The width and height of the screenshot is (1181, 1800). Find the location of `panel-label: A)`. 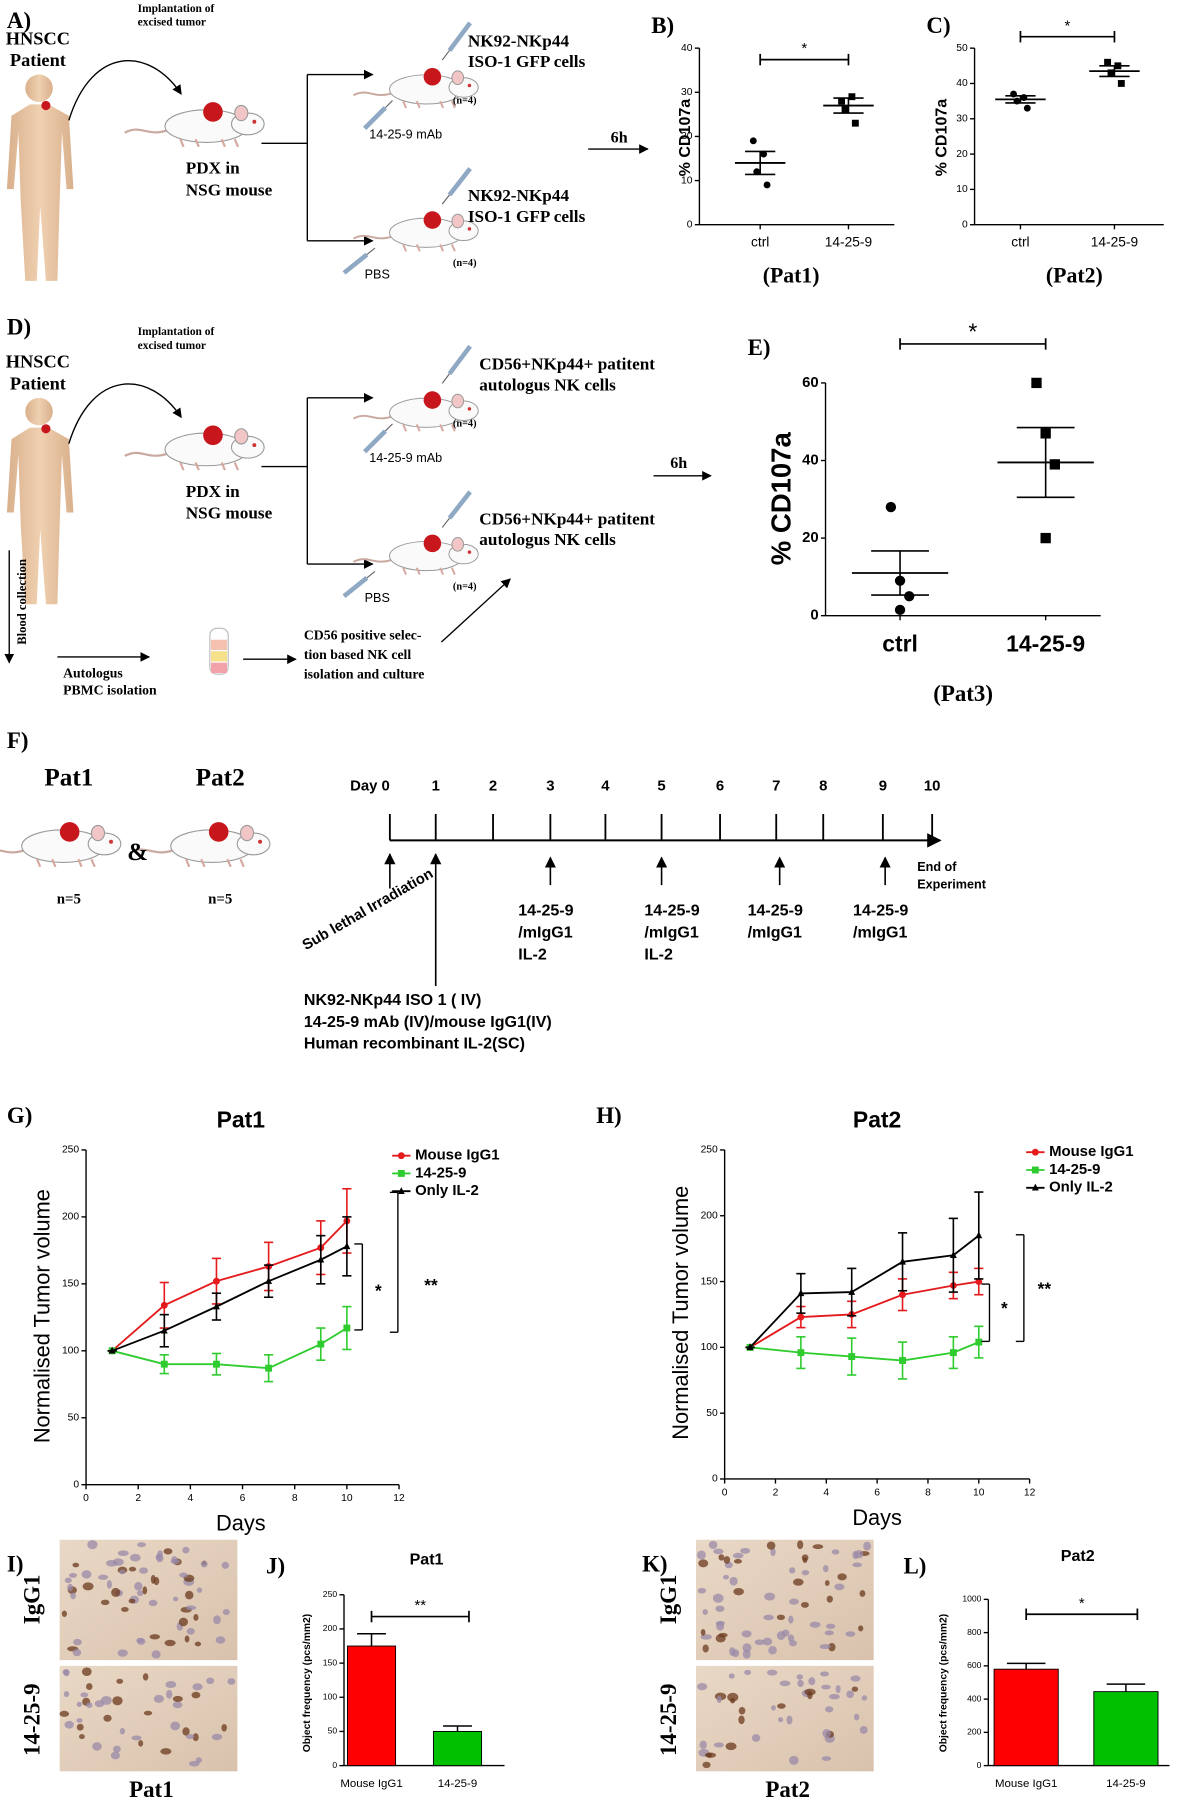

panel-label: A) is located at coordinates (19, 20).